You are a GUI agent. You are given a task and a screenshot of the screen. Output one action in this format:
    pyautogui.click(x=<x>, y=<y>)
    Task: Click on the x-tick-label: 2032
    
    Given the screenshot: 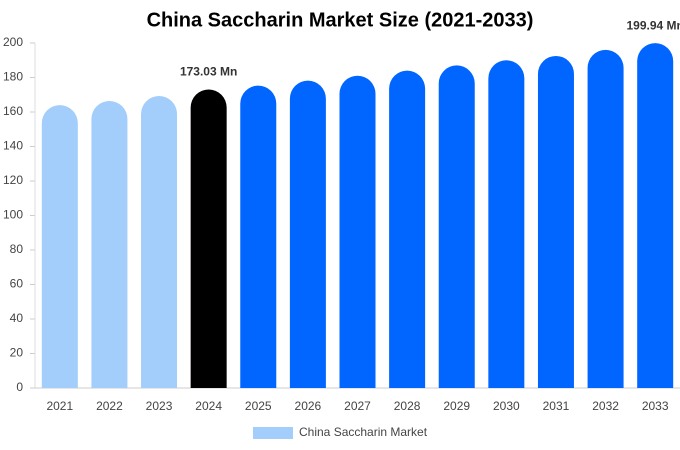 What is the action you would take?
    pyautogui.click(x=605, y=406)
    